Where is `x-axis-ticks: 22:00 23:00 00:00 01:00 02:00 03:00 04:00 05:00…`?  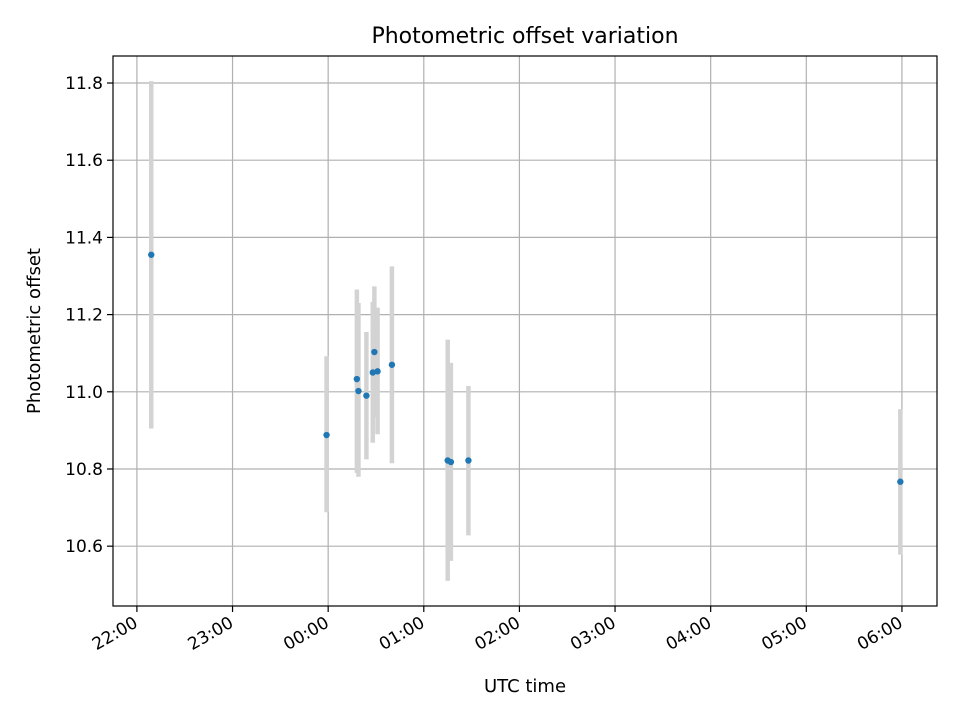
x-axis-ticks: 22:00 23:00 00:00 01:00 02:00 03:00 04:00 05:00… is located at coordinates (497, 630).